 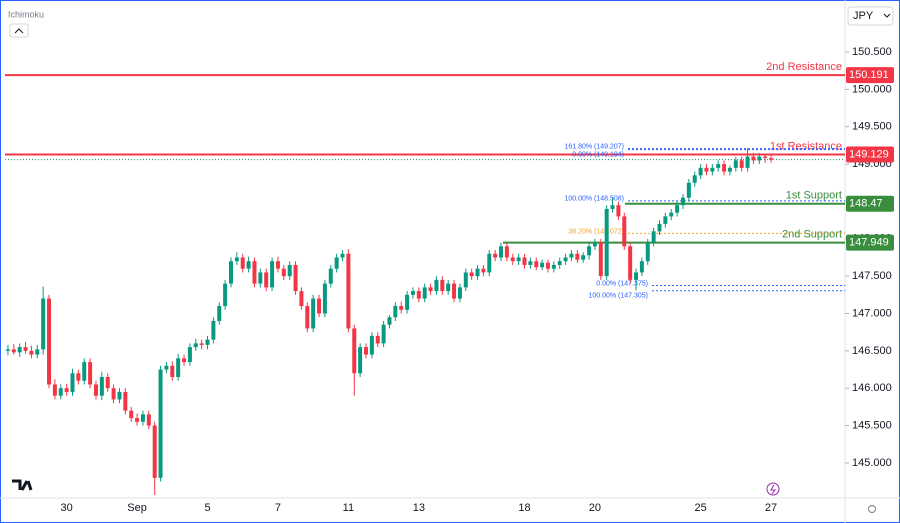 I want to click on fib-label: 100.00% (147.305), so click(x=618, y=296).